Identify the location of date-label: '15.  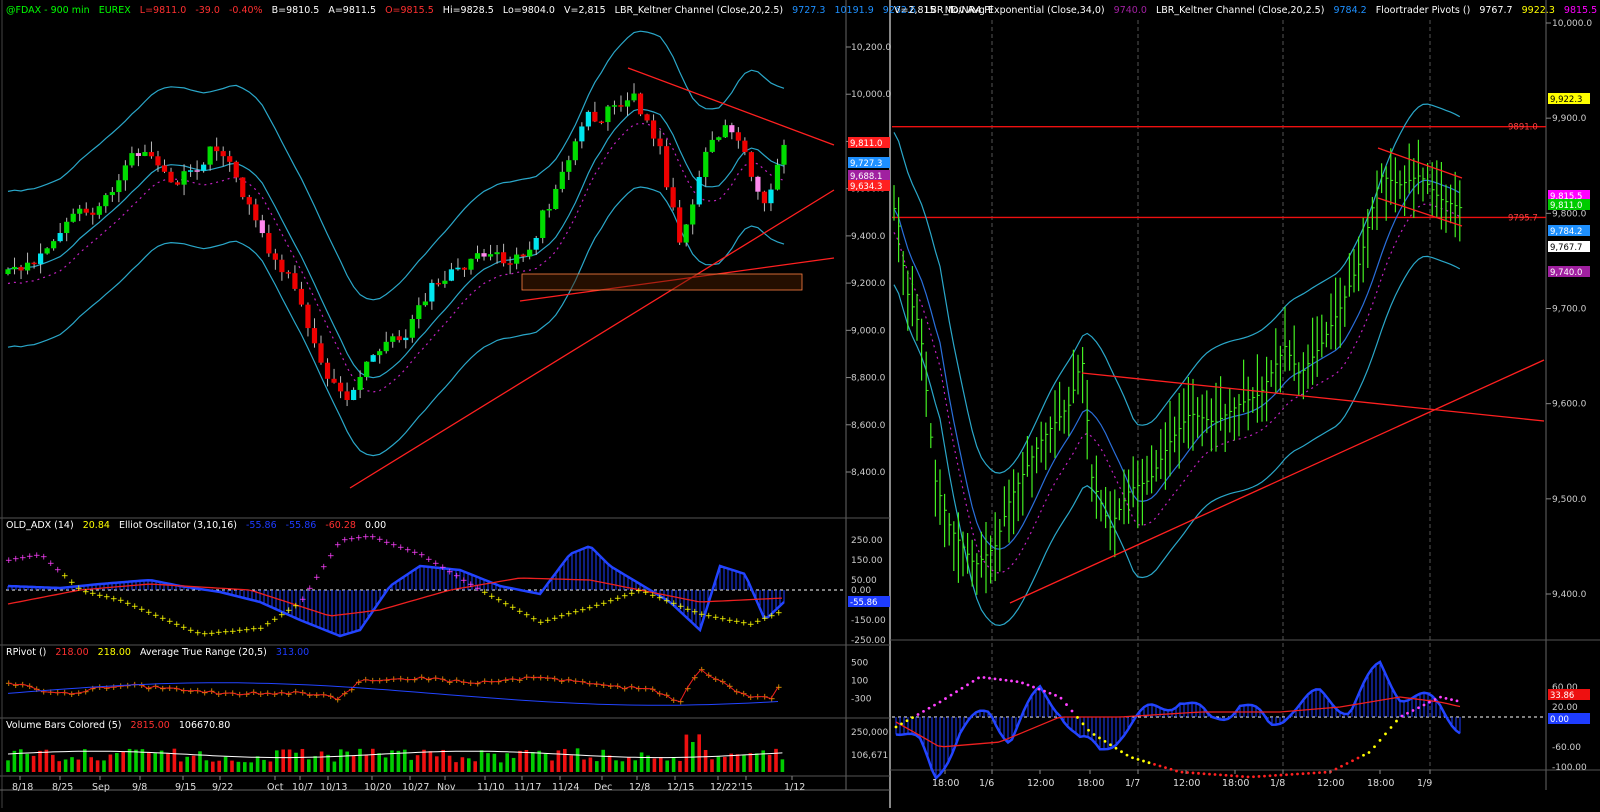
(745, 787).